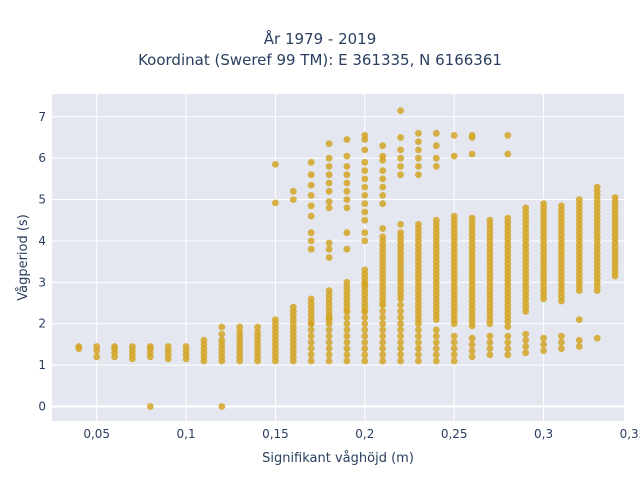 The width and height of the screenshot is (640, 480). Describe the element at coordinates (42, 365) in the screenshot. I see `y-tick-label: 1` at that location.